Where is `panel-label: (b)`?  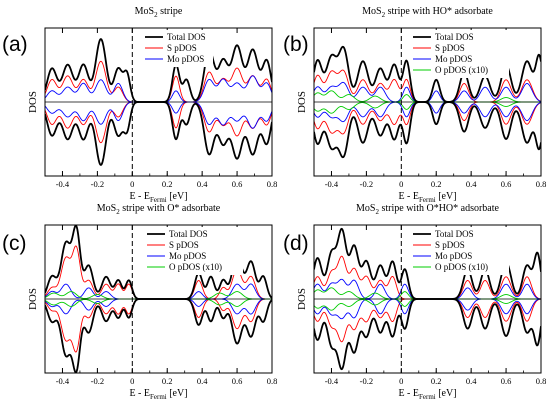
panel-label: (b) is located at coordinates (296, 44).